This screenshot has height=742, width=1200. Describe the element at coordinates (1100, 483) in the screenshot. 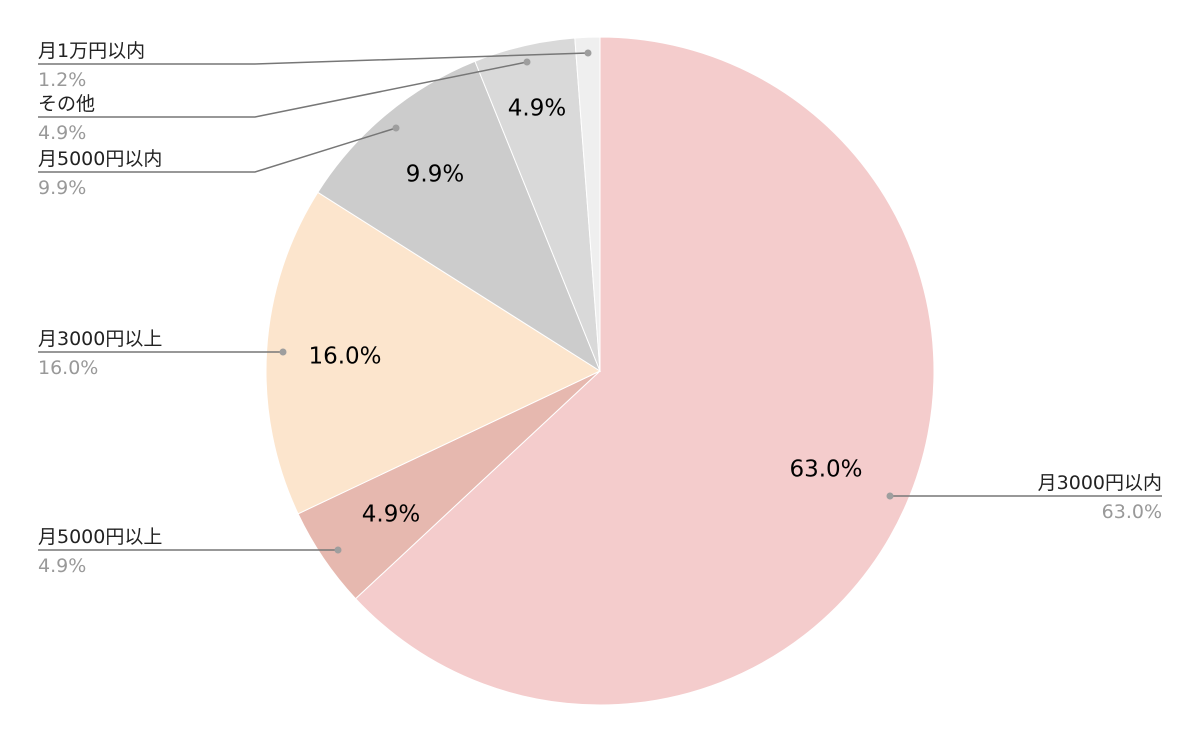

I see `slice-category-label: 月3000円以内` at that location.